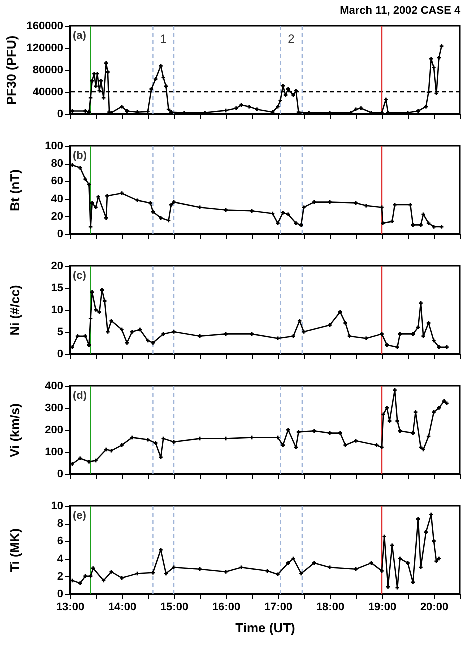 The width and height of the screenshot is (463, 671). I want to click on x-tick-label: 14:00, so click(122, 608).